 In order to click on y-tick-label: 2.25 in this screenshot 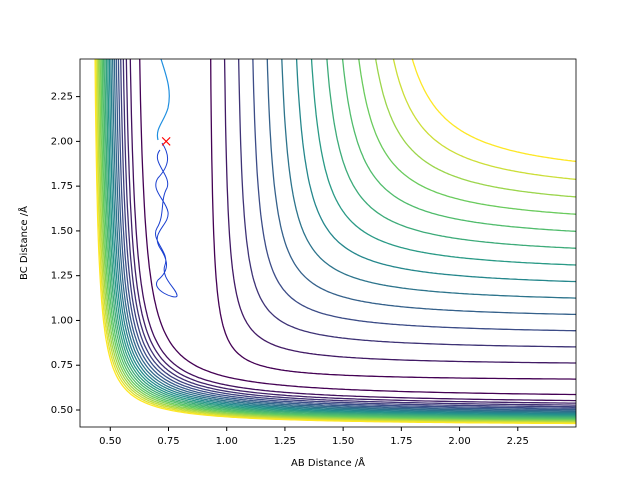, I will do `click(62, 97)`.